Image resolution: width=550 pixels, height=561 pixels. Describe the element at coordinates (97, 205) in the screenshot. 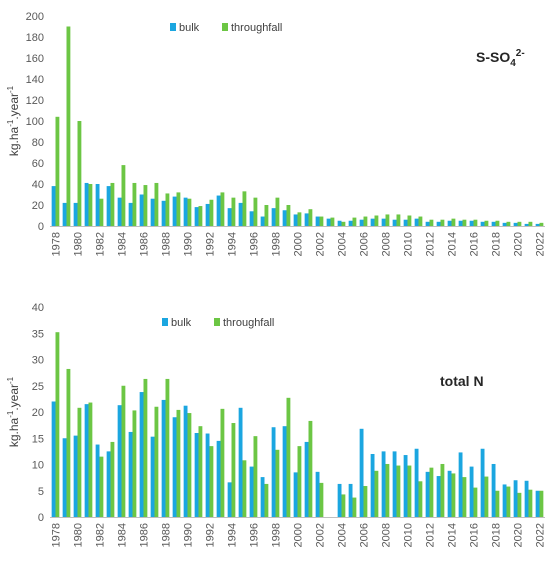

I see `bulk-bar-1982` at that location.